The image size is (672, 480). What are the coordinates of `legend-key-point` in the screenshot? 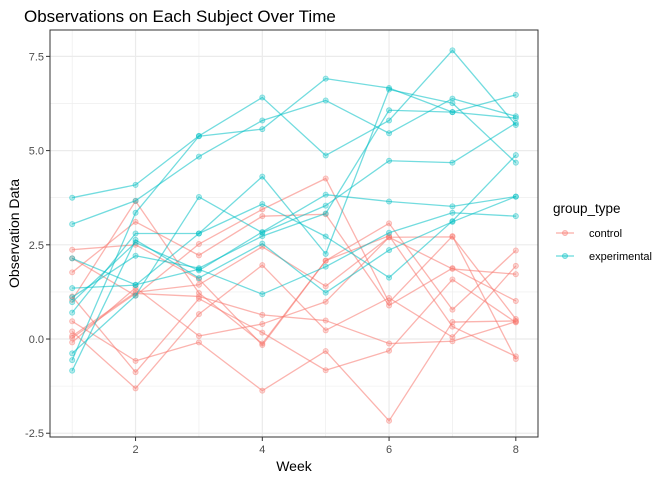 It's located at (565, 255).